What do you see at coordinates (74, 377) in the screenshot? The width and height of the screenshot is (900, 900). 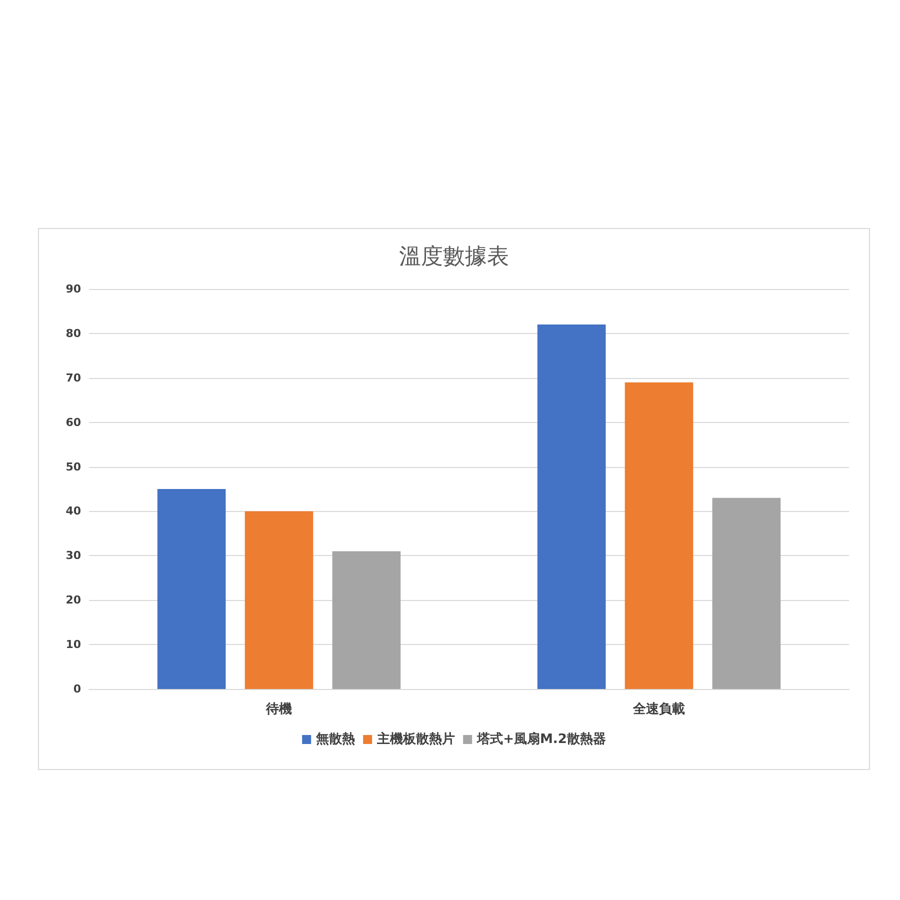 I see `y-tick-label: 70` at bounding box center [74, 377].